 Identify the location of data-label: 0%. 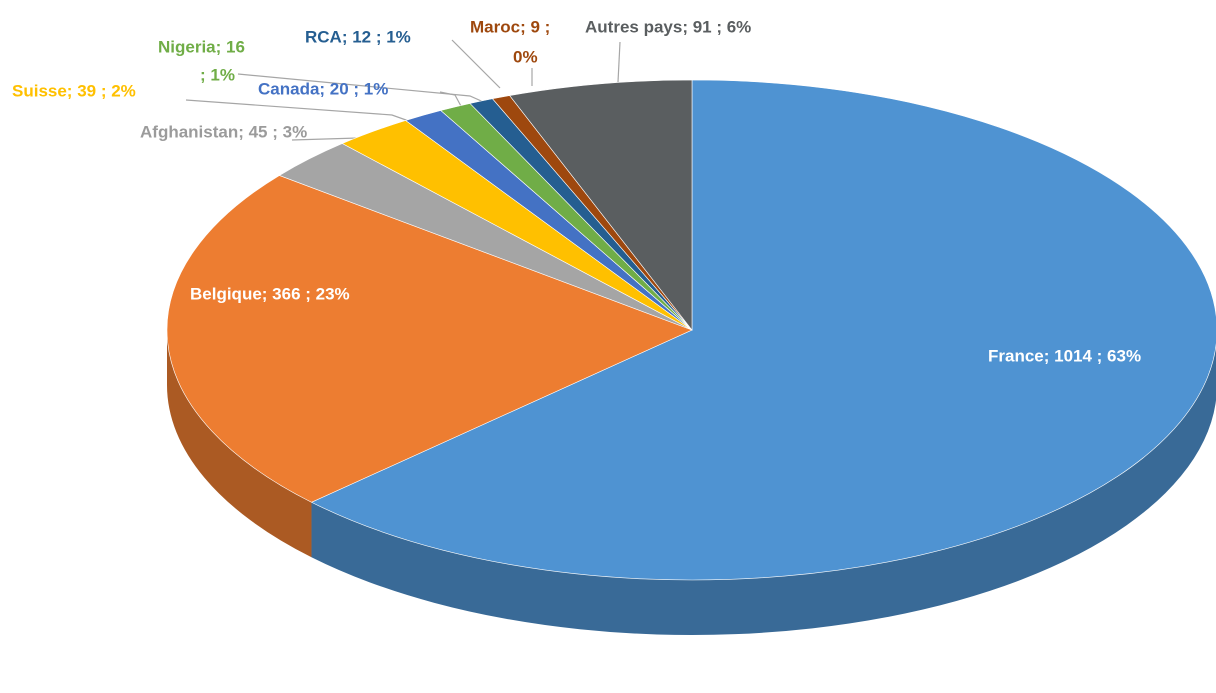
(525, 56).